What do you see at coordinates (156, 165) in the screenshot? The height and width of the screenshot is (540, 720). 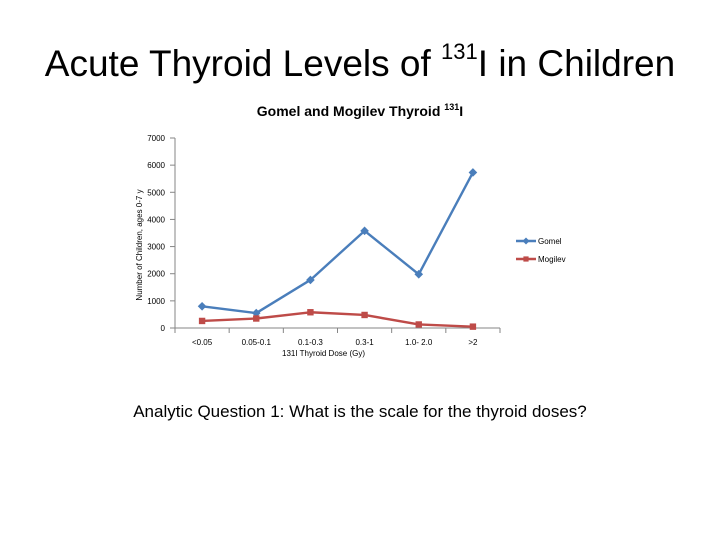 I see `y-tick-label: 6000` at bounding box center [156, 165].